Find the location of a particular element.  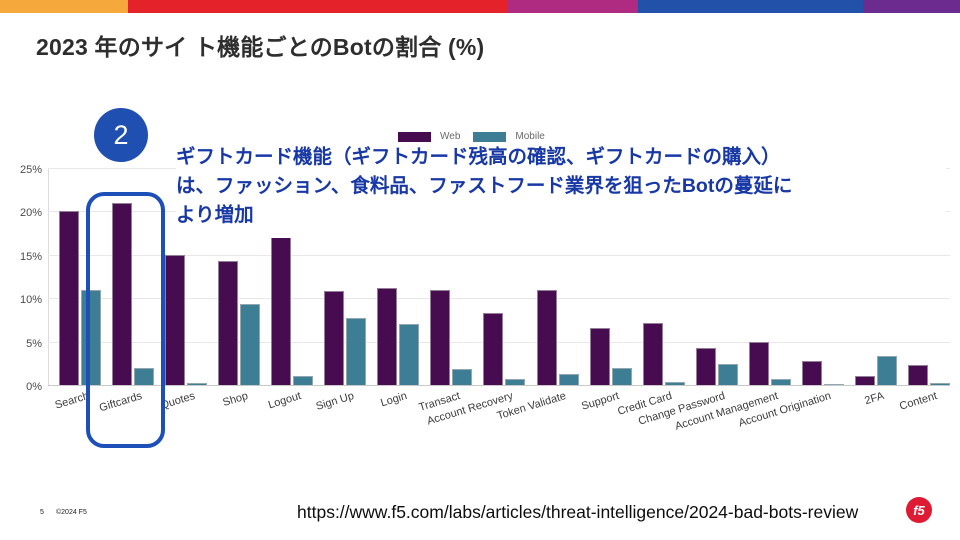

bar-web-account-management is located at coordinates (758, 363).